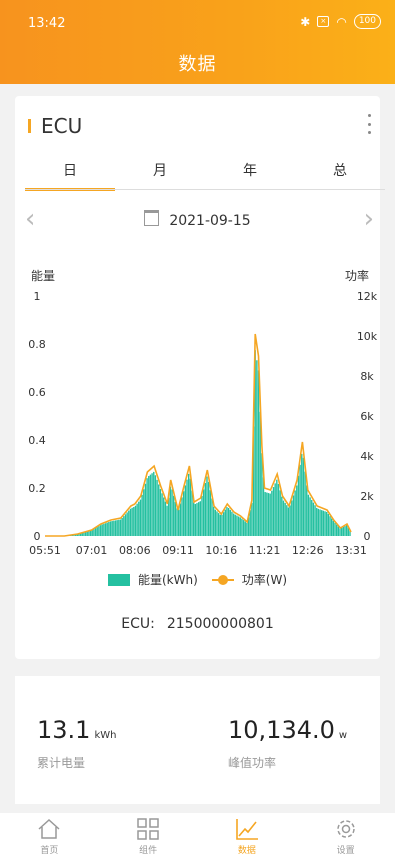 This screenshot has height=862, width=395. Describe the element at coordinates (76, 743) in the screenshot. I see `energy-summary: 13.1 kWh 累计电量` at that location.